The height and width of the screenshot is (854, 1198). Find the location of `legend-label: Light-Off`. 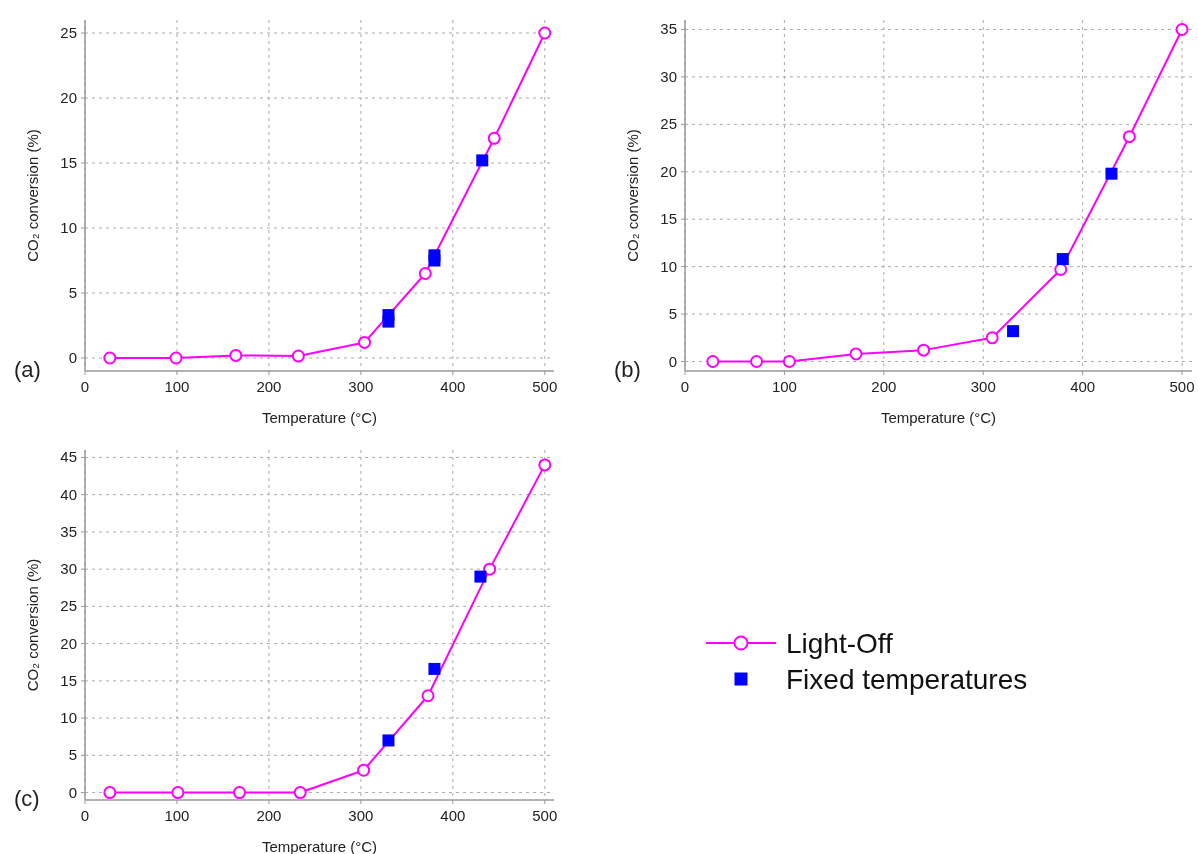

legend-label: Light-Off is located at coordinates (840, 643).